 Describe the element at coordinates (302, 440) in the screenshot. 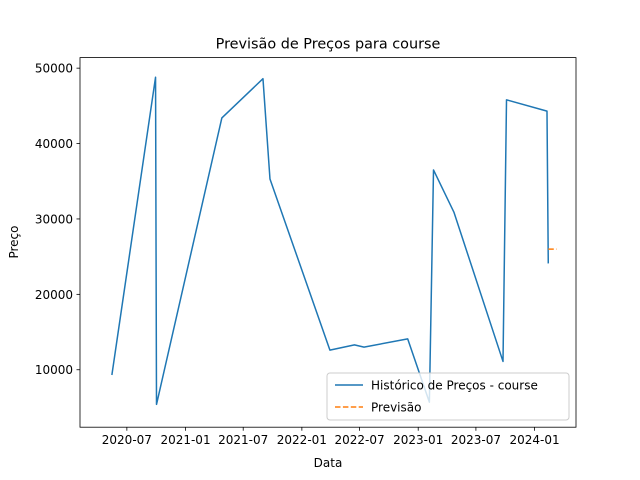

I see `x-tick-label: 2022-01` at that location.